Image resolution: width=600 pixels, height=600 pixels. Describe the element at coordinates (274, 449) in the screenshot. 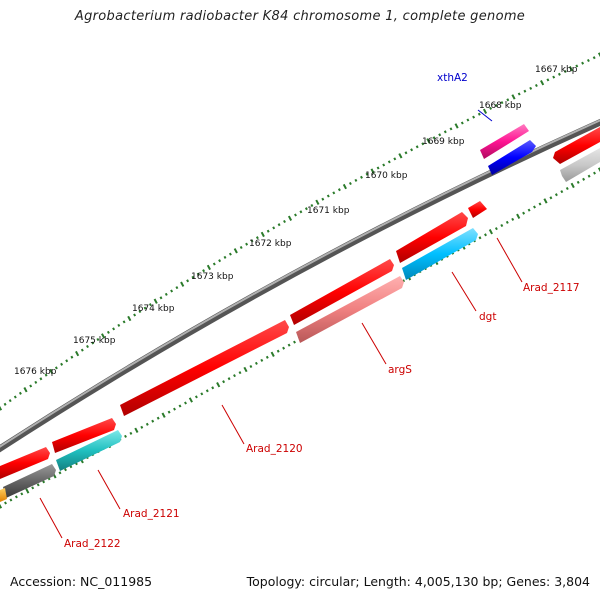

I see `gene-label-arad-2120: Arad_2120` at that location.